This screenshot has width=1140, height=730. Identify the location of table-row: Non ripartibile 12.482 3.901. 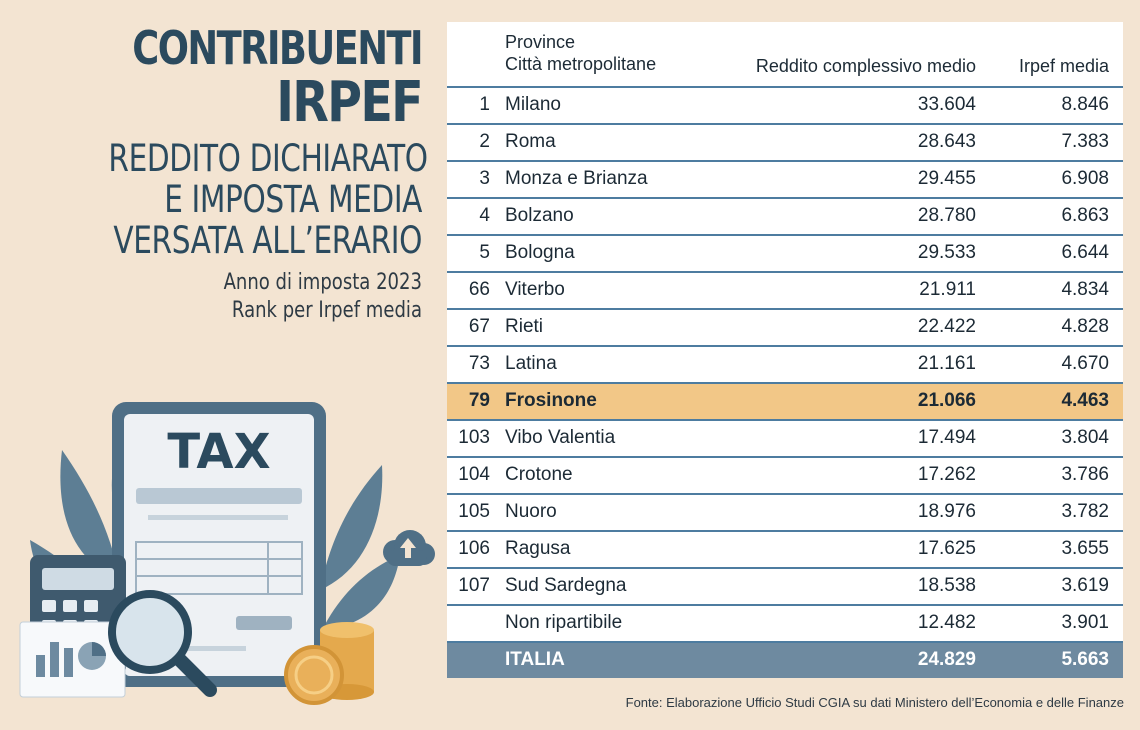
(785, 622).